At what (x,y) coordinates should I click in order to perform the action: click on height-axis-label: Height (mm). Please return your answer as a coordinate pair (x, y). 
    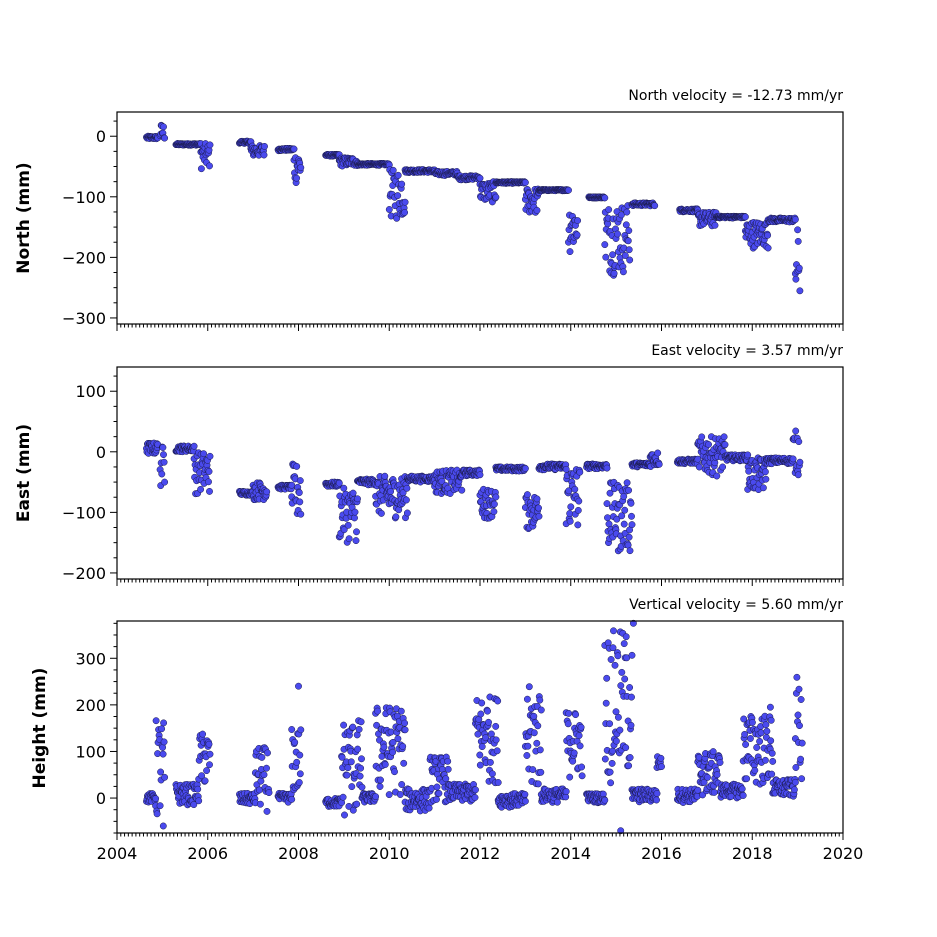
    Looking at the image, I should click on (40, 728).